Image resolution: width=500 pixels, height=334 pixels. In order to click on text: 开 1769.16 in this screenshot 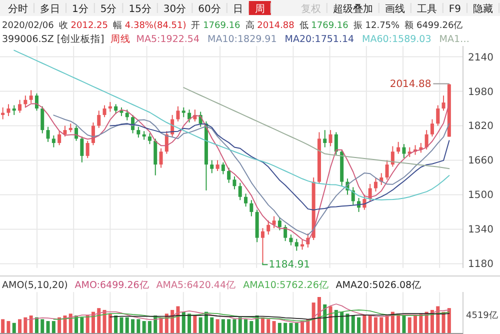, I will do `click(216, 26)`.